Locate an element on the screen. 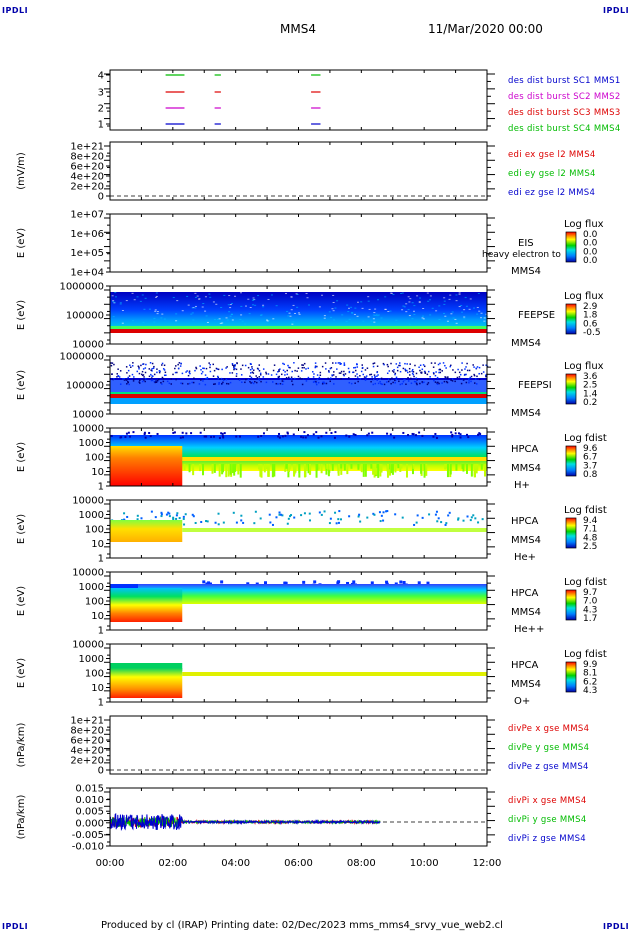 The width and height of the screenshot is (630, 934). colorbar-tick: 6.2 is located at coordinates (590, 682).